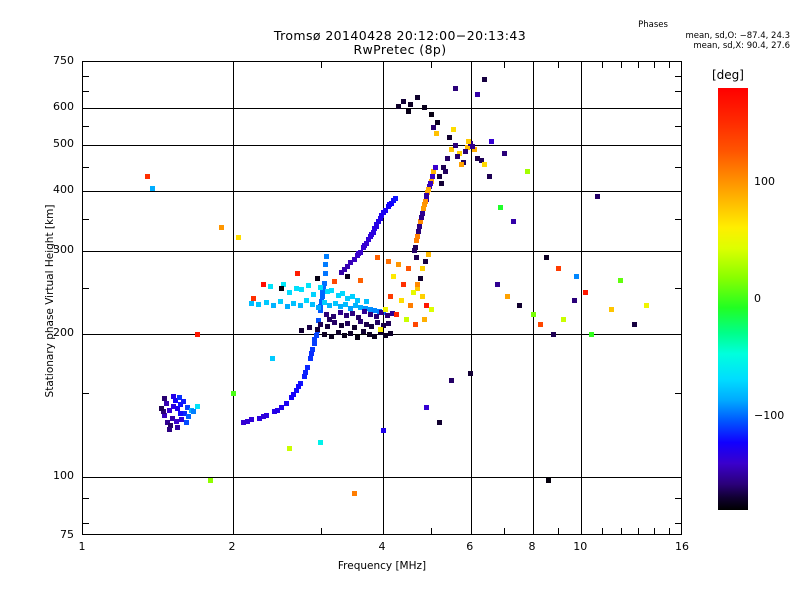  What do you see at coordinates (653, 25) in the screenshot?
I see `statistics-header: Phases` at bounding box center [653, 25].